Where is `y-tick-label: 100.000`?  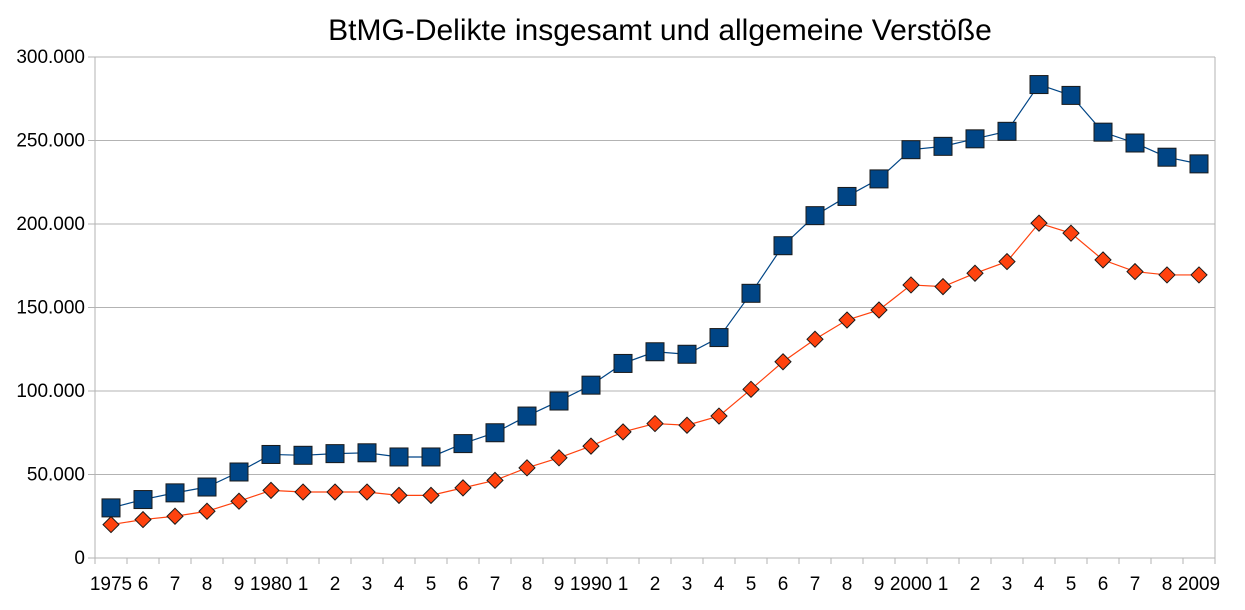
y-tick-label: 100.000 is located at coordinates (50, 391).